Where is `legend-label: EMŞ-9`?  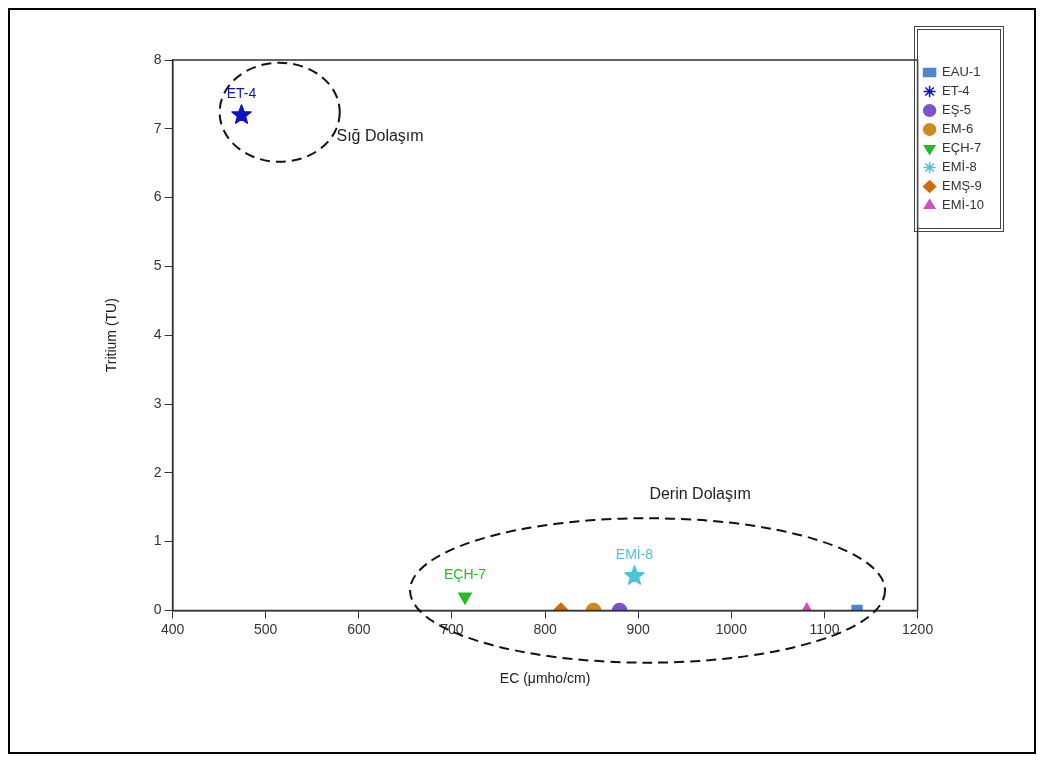
legend-label: EMŞ-9 is located at coordinates (962, 186).